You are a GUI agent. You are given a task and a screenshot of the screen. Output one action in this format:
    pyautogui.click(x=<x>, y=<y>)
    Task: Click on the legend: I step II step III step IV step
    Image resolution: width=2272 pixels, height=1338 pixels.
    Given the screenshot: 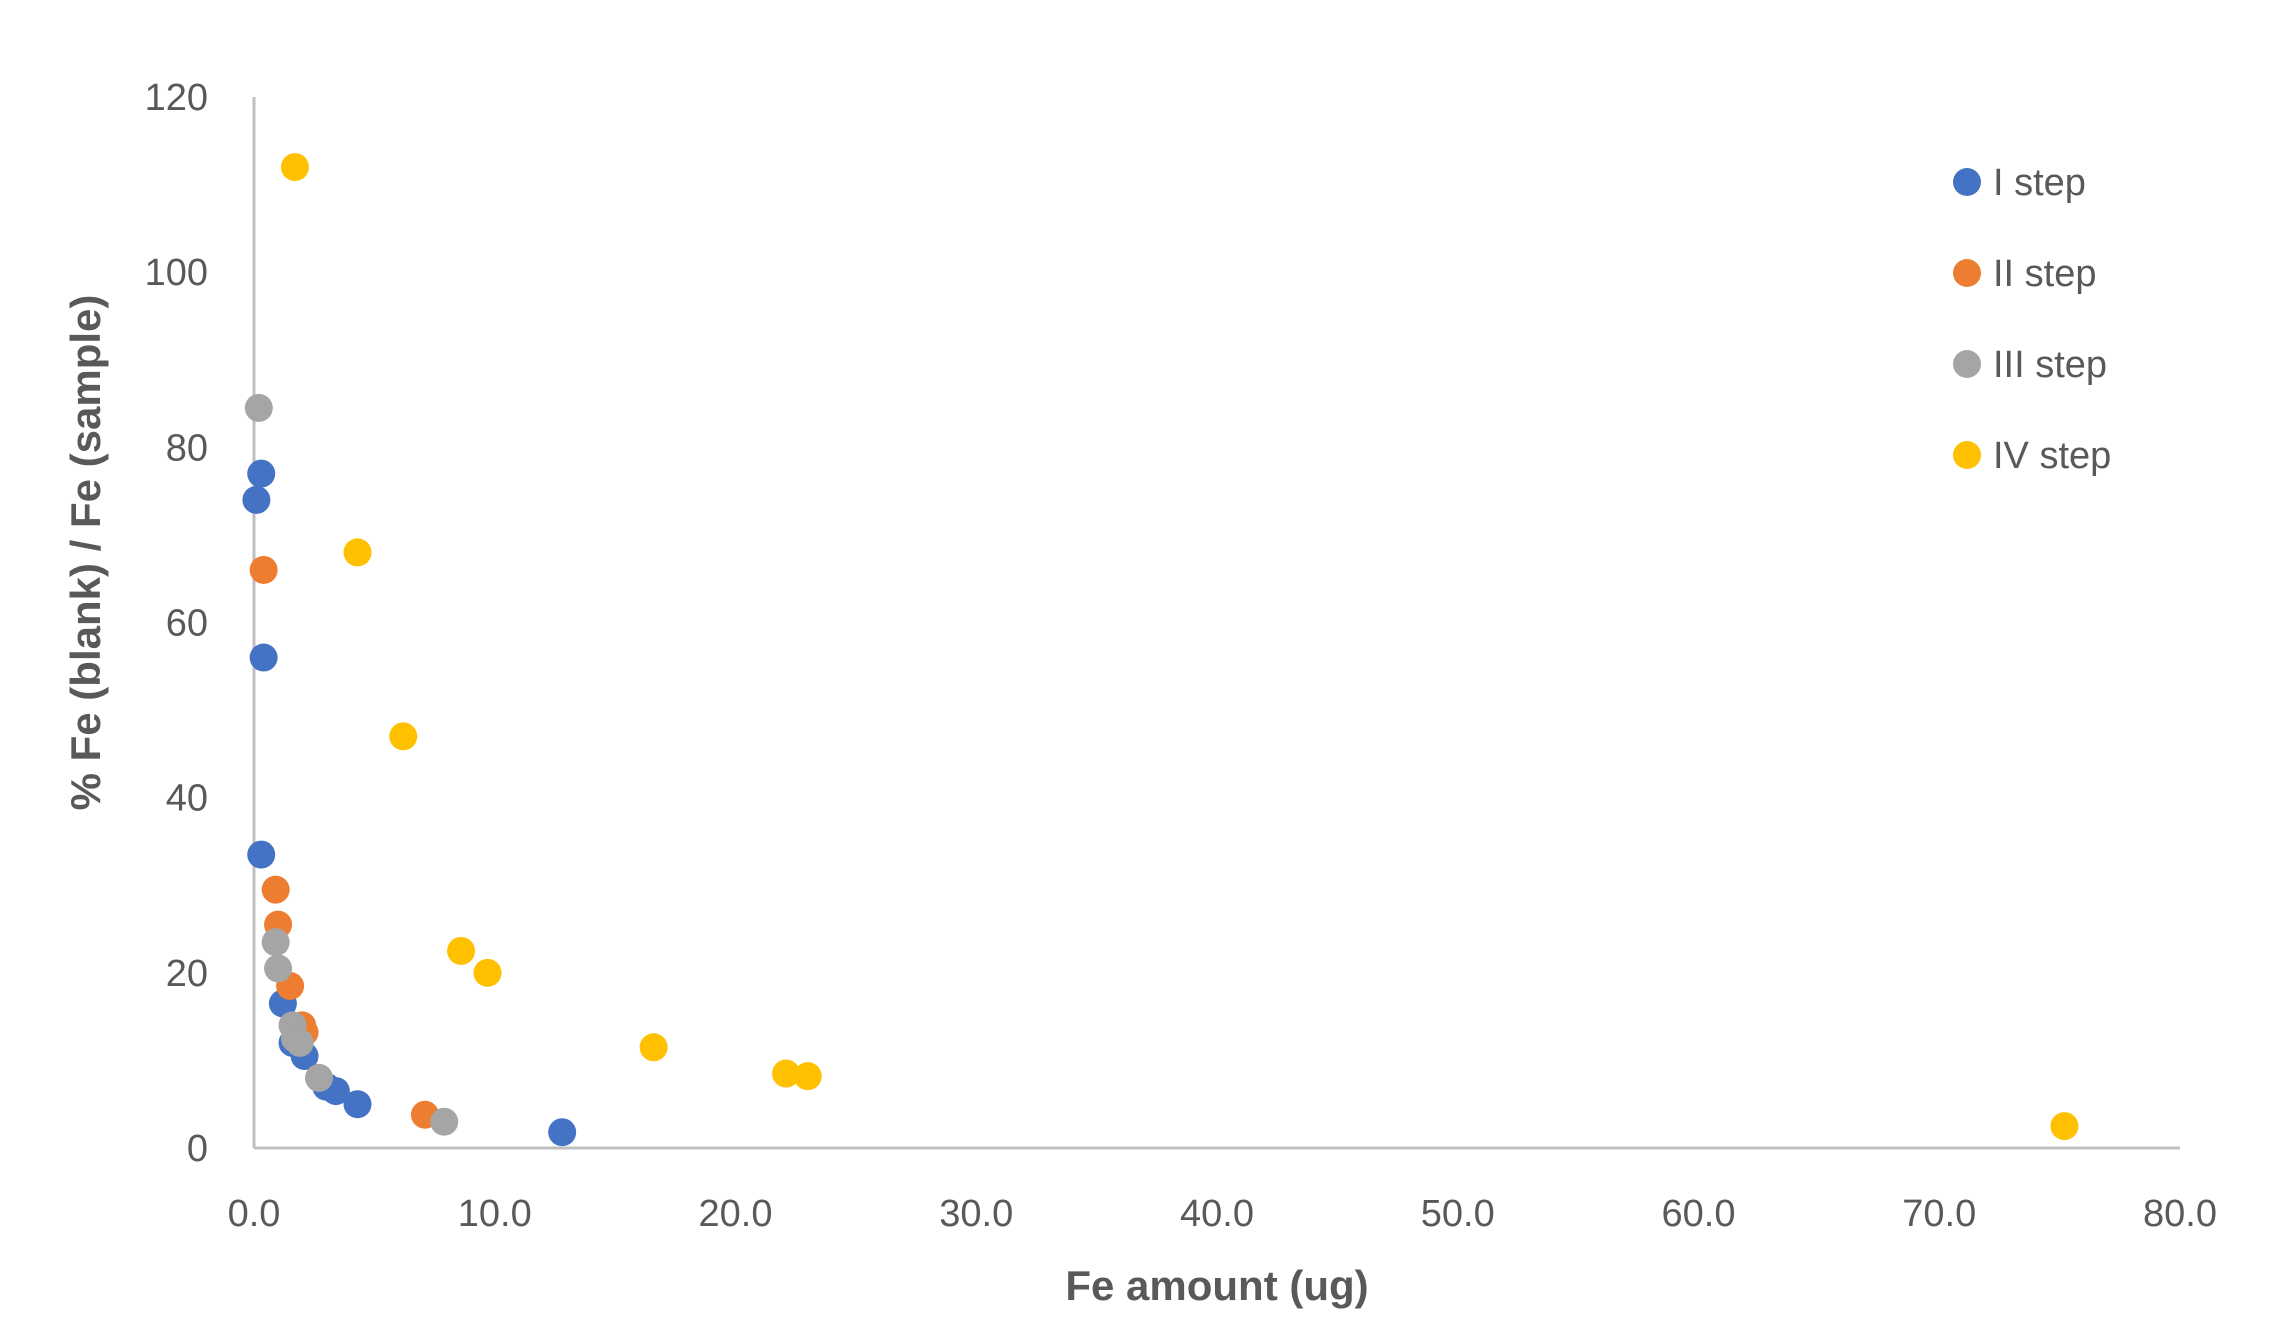 What is the action you would take?
    pyautogui.click(x=2032, y=319)
    